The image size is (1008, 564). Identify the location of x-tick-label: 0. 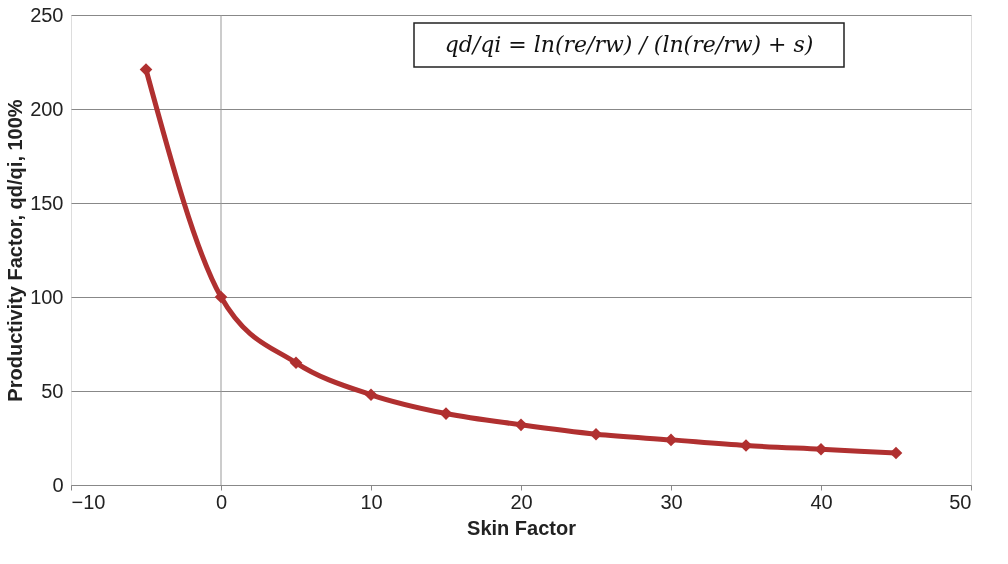
(221, 501).